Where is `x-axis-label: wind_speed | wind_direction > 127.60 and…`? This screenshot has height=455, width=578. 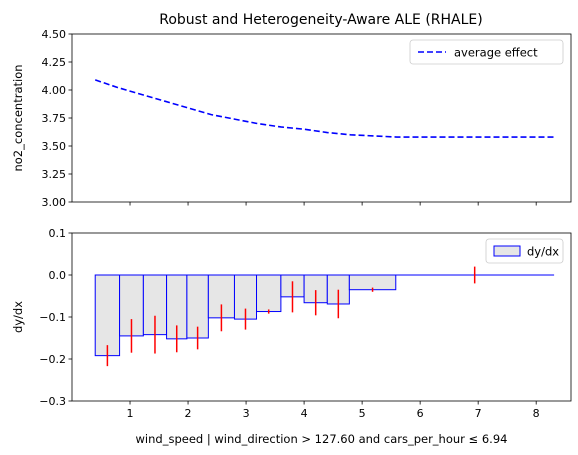 x-axis-label: wind_speed | wind_direction > 127.60 and… is located at coordinates (322, 439).